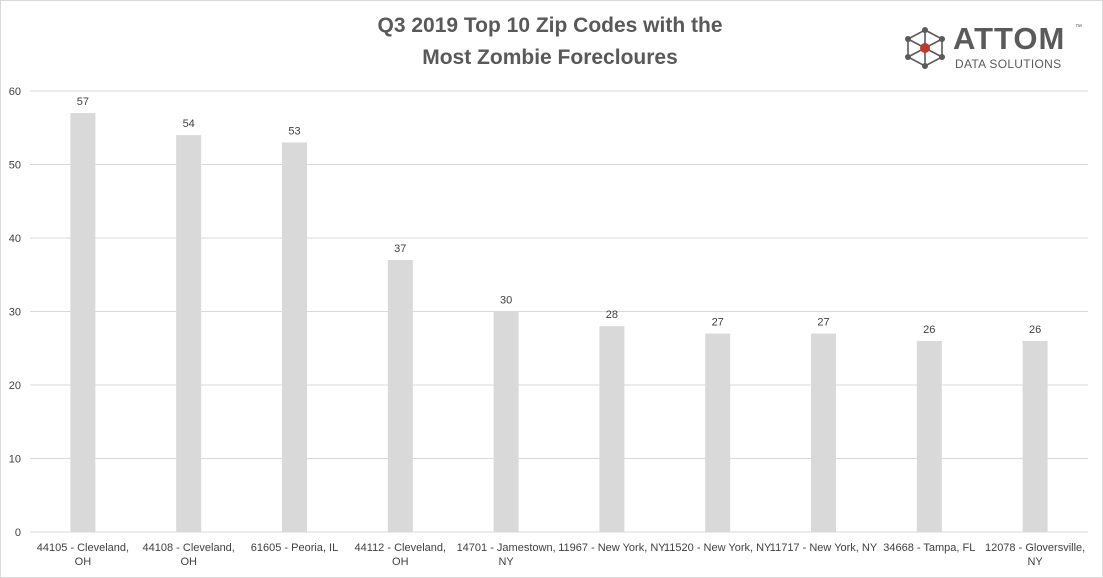 Image resolution: width=1103 pixels, height=578 pixels. What do you see at coordinates (550, 57) in the screenshot?
I see `chart-title-line-2: Most Zombie Forecloures` at bounding box center [550, 57].